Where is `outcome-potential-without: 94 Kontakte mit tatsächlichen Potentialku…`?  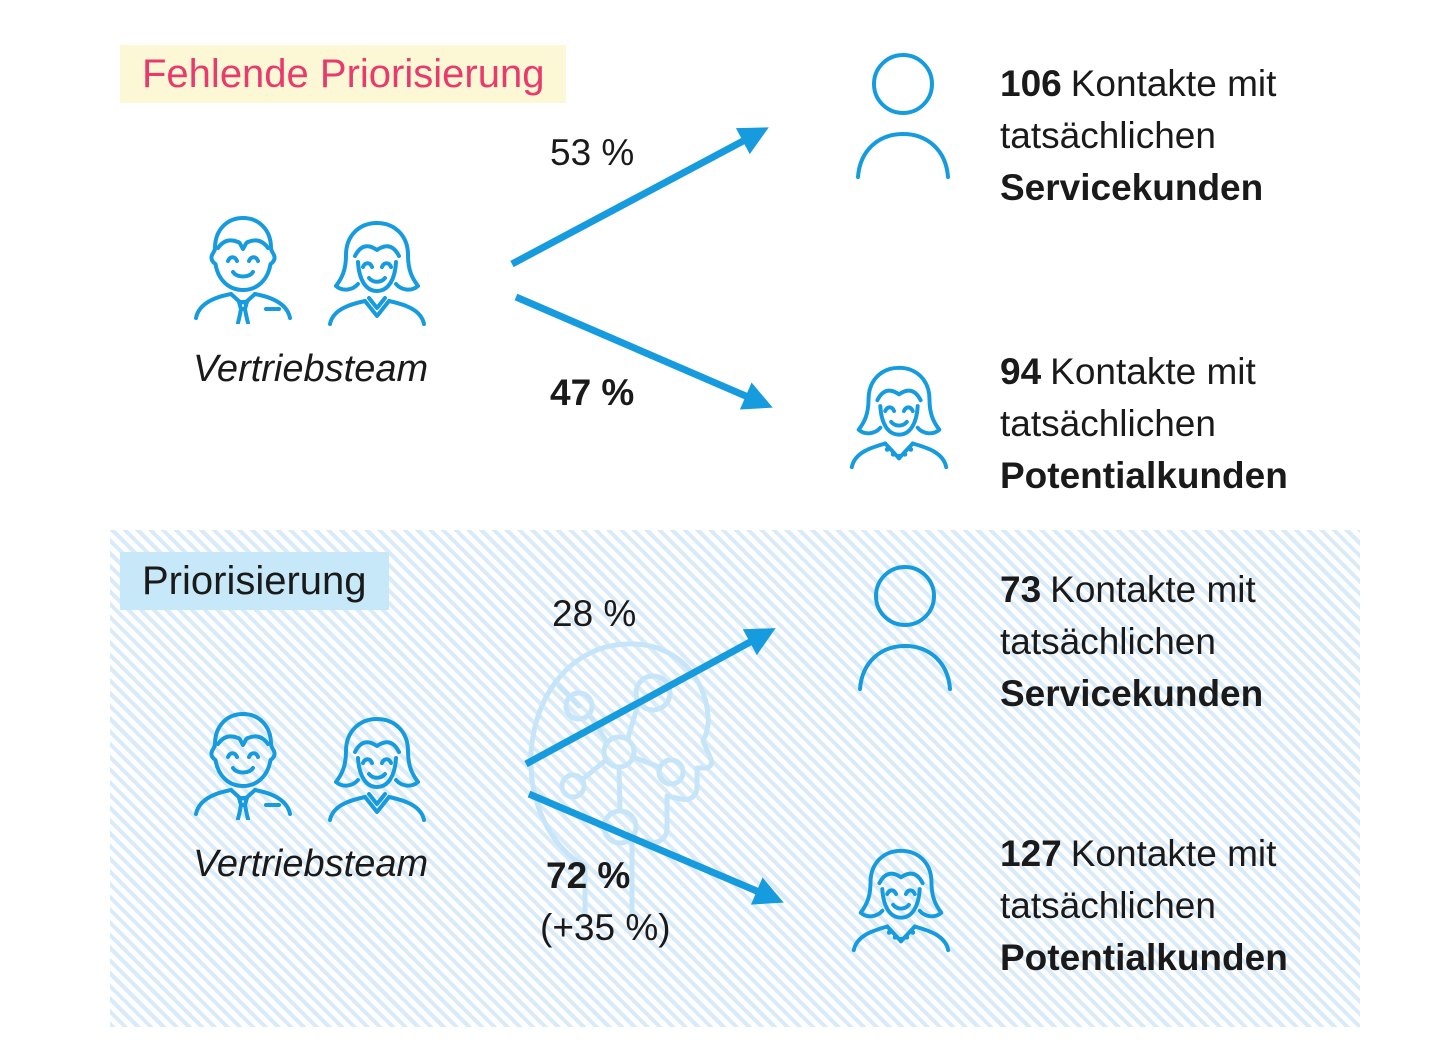
outcome-potential-without: 94 Kontakte mit tatsächlichen Potentialku… is located at coordinates (1144, 424).